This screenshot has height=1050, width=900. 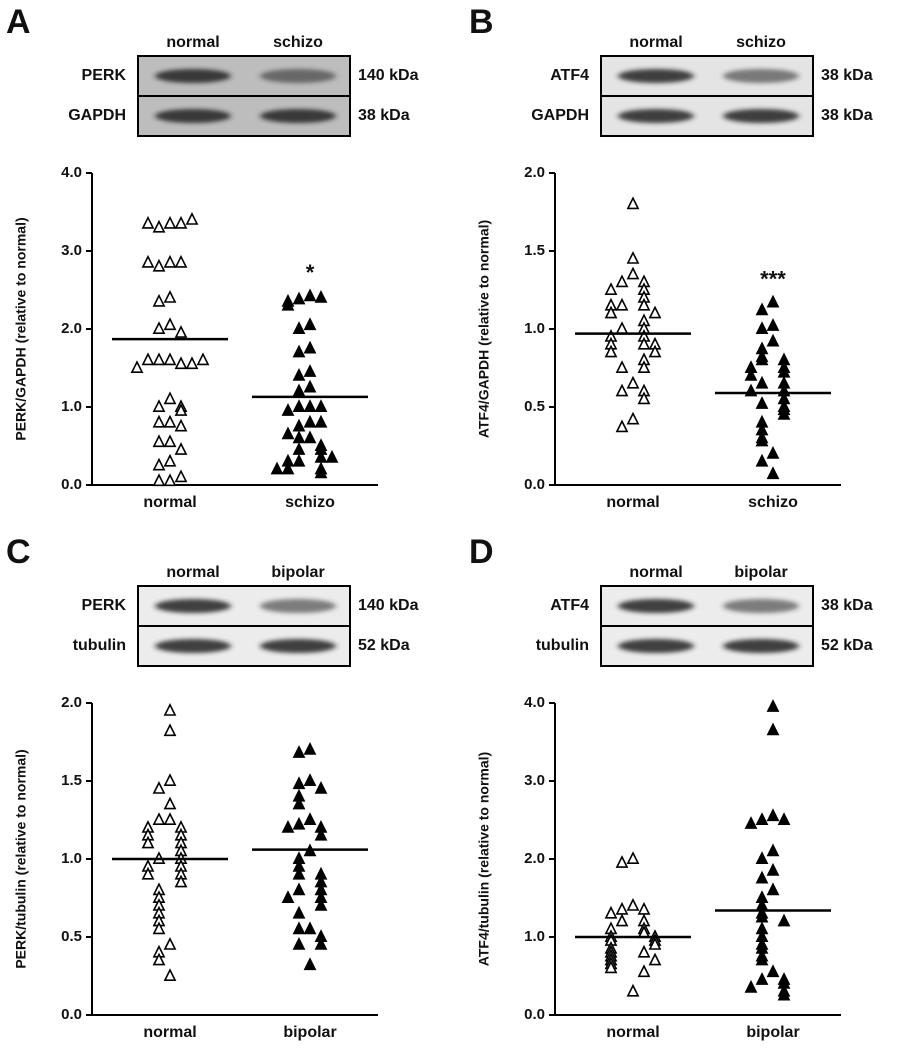 What do you see at coordinates (21, 328) in the screenshot?
I see `y-axis-label: PERK/GAPDH (relative to normal)` at bounding box center [21, 328].